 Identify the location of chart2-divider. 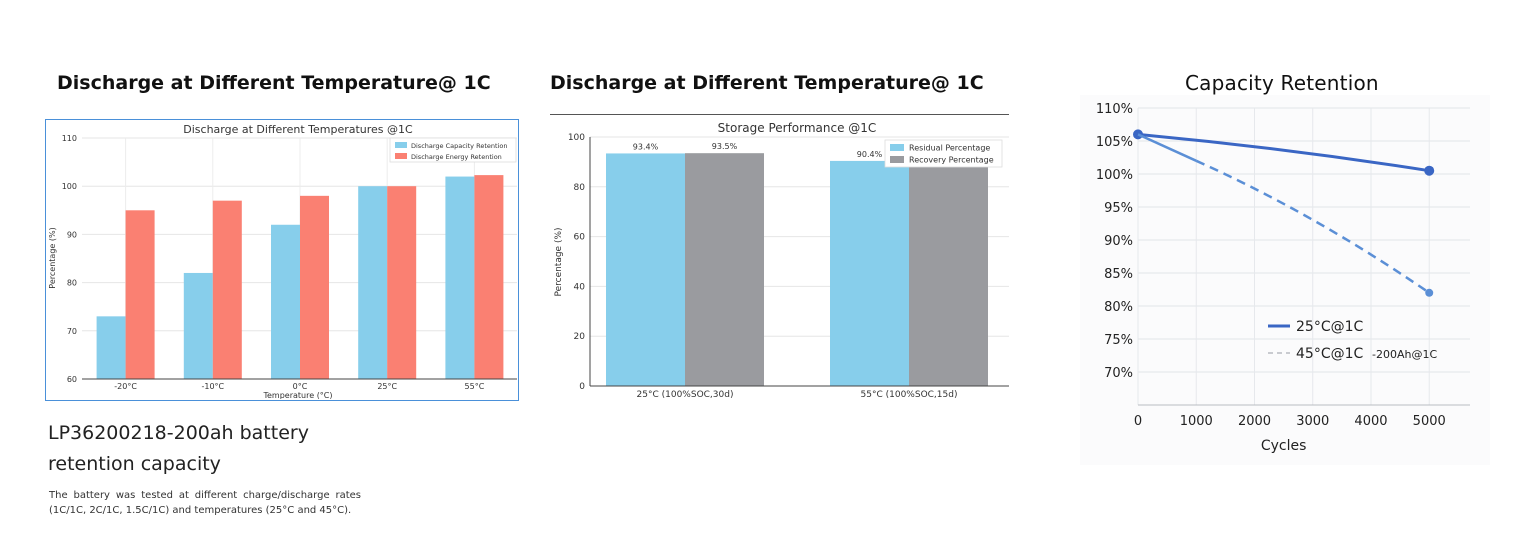
(779, 114).